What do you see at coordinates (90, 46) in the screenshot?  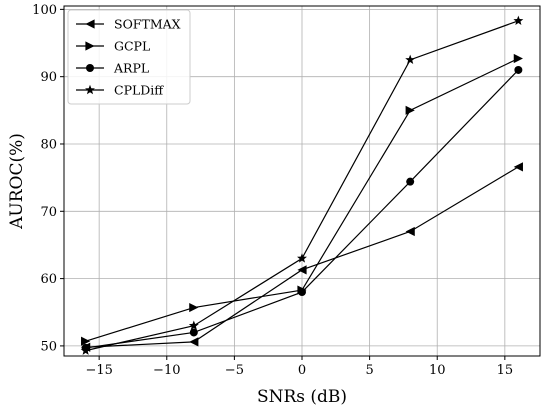 I see `legend-marker-gcpl` at bounding box center [90, 46].